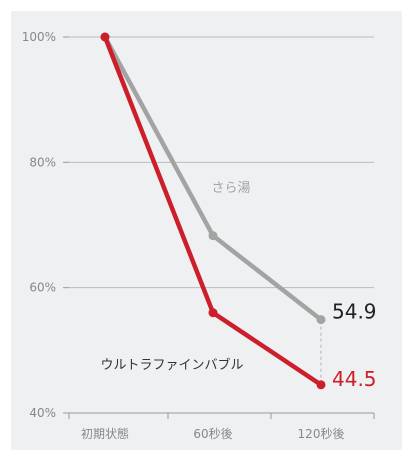  Describe the element at coordinates (42, 413) in the screenshot. I see `y-tick-label: 40%` at that location.